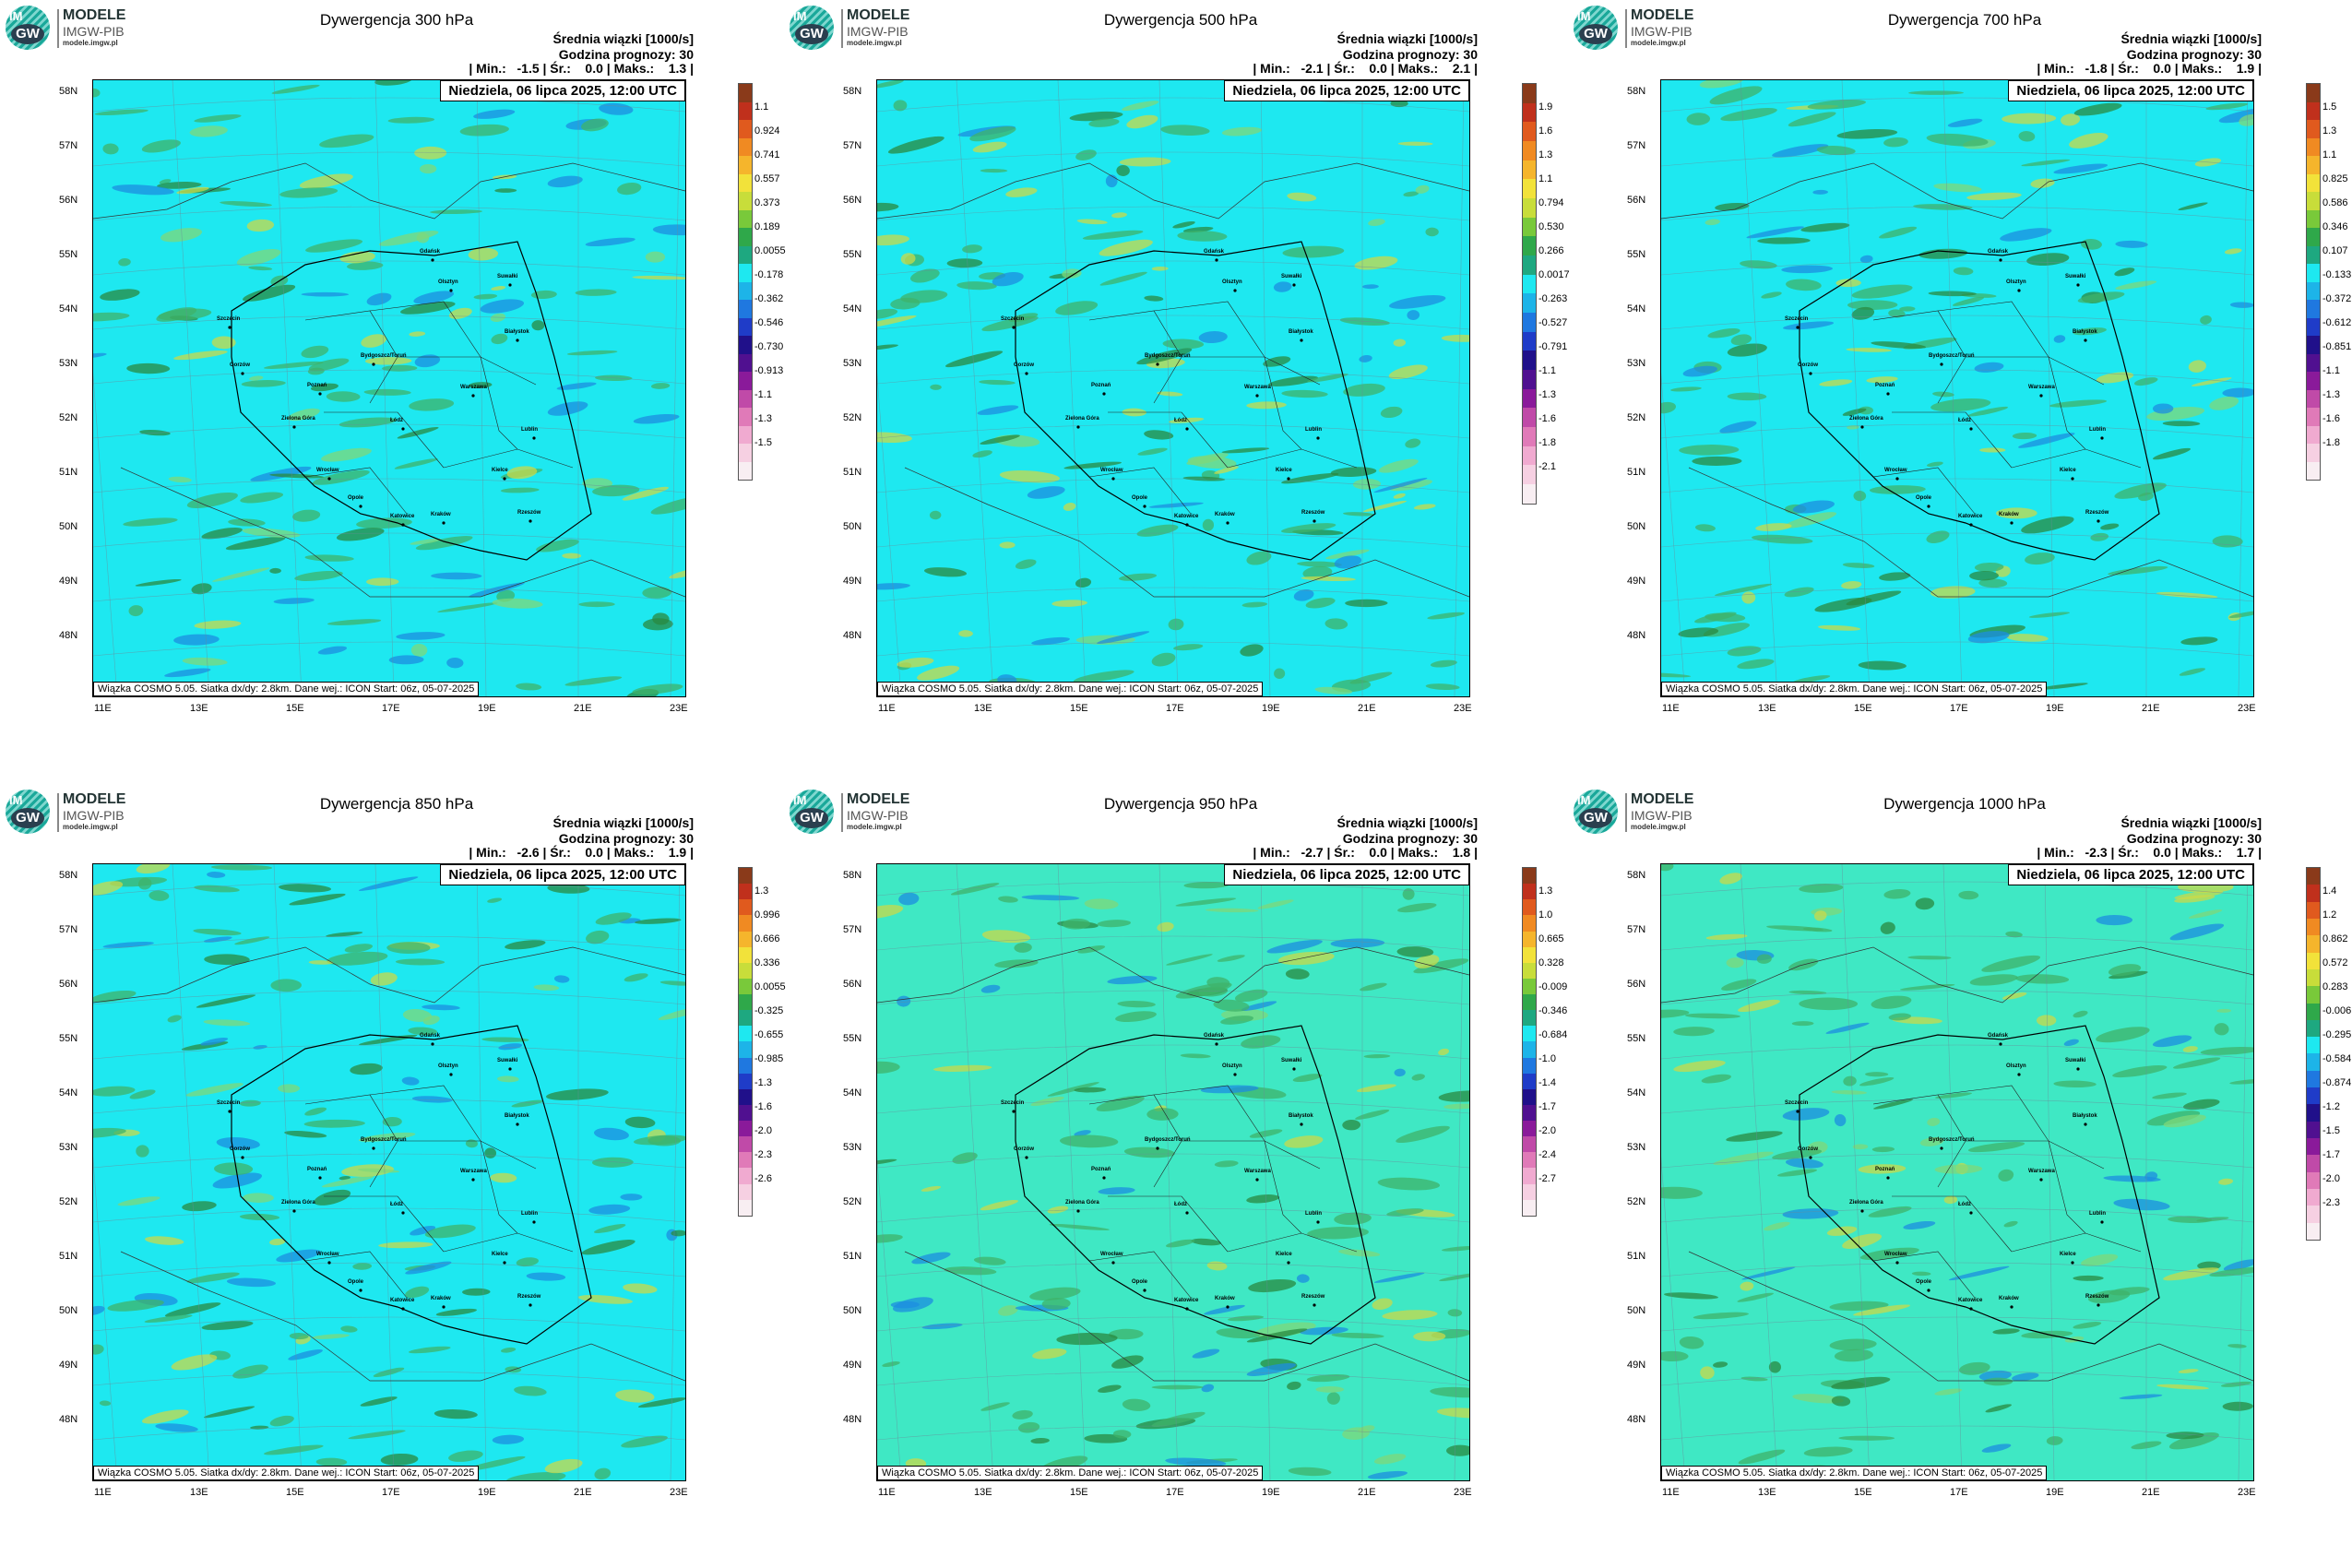 The image size is (2352, 1568). What do you see at coordinates (2329, 154) in the screenshot?
I see `colorbar-tick-label: 1.1` at bounding box center [2329, 154].